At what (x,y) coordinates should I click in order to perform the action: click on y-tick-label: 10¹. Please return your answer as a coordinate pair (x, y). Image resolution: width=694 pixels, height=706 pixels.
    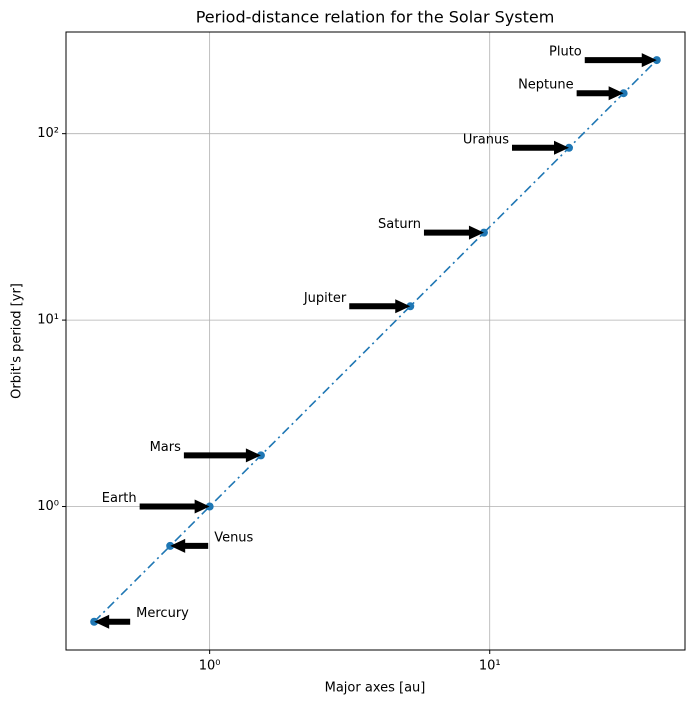
    Looking at the image, I should click on (48, 320).